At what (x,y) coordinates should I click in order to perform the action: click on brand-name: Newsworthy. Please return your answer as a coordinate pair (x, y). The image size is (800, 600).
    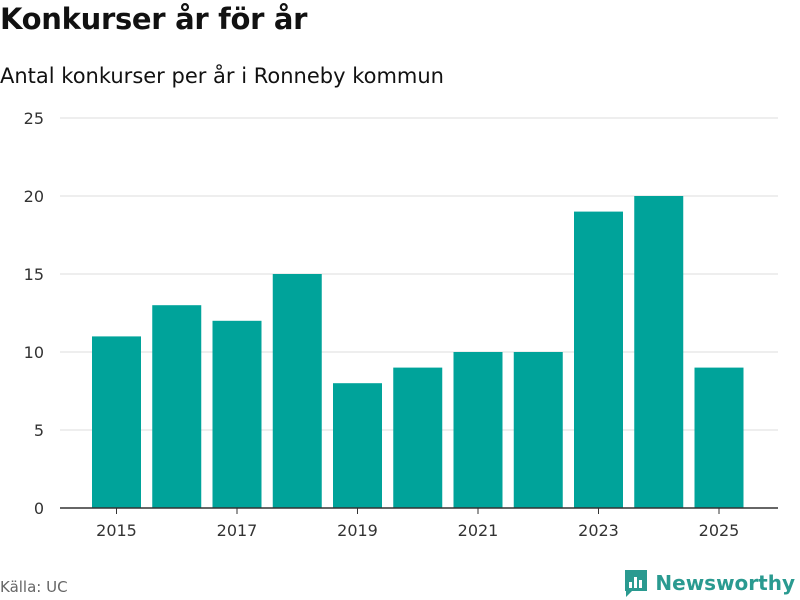
    Looking at the image, I should click on (725, 583).